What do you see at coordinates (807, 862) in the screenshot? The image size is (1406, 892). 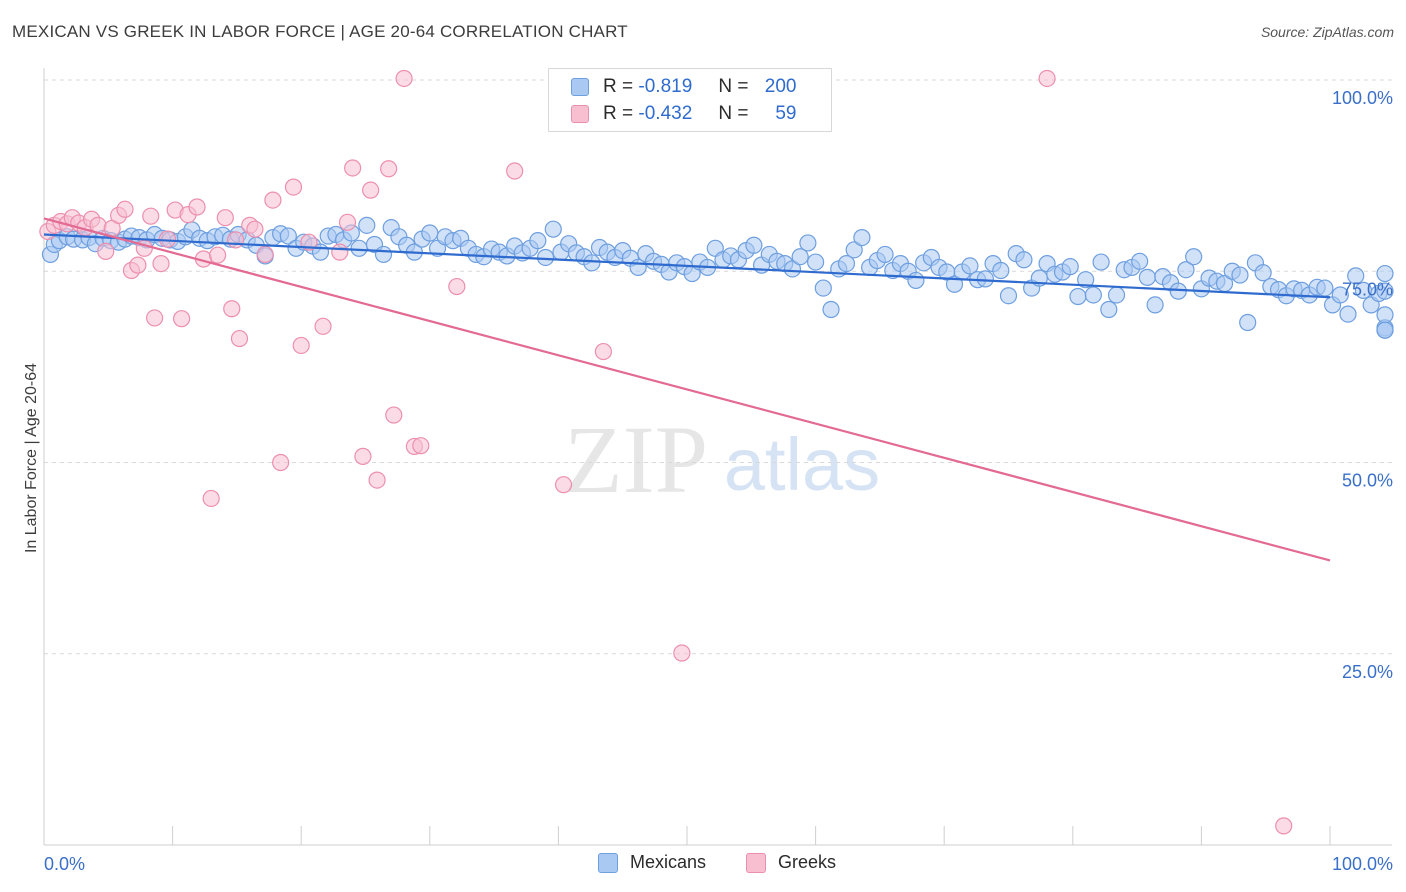 I see `legend-label-greeks: Greeks` at bounding box center [807, 862].